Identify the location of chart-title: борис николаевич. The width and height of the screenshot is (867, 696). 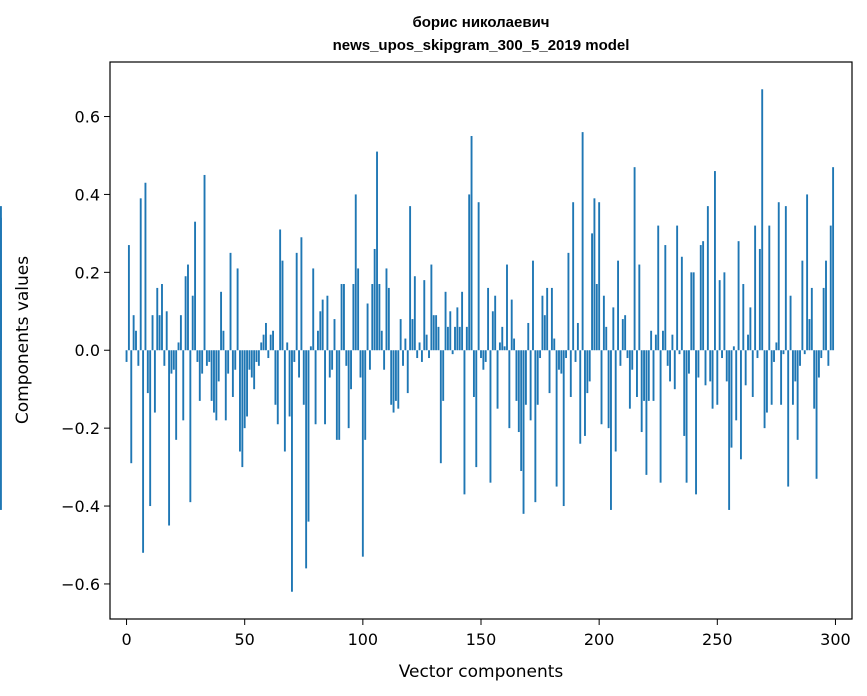
(480, 22).